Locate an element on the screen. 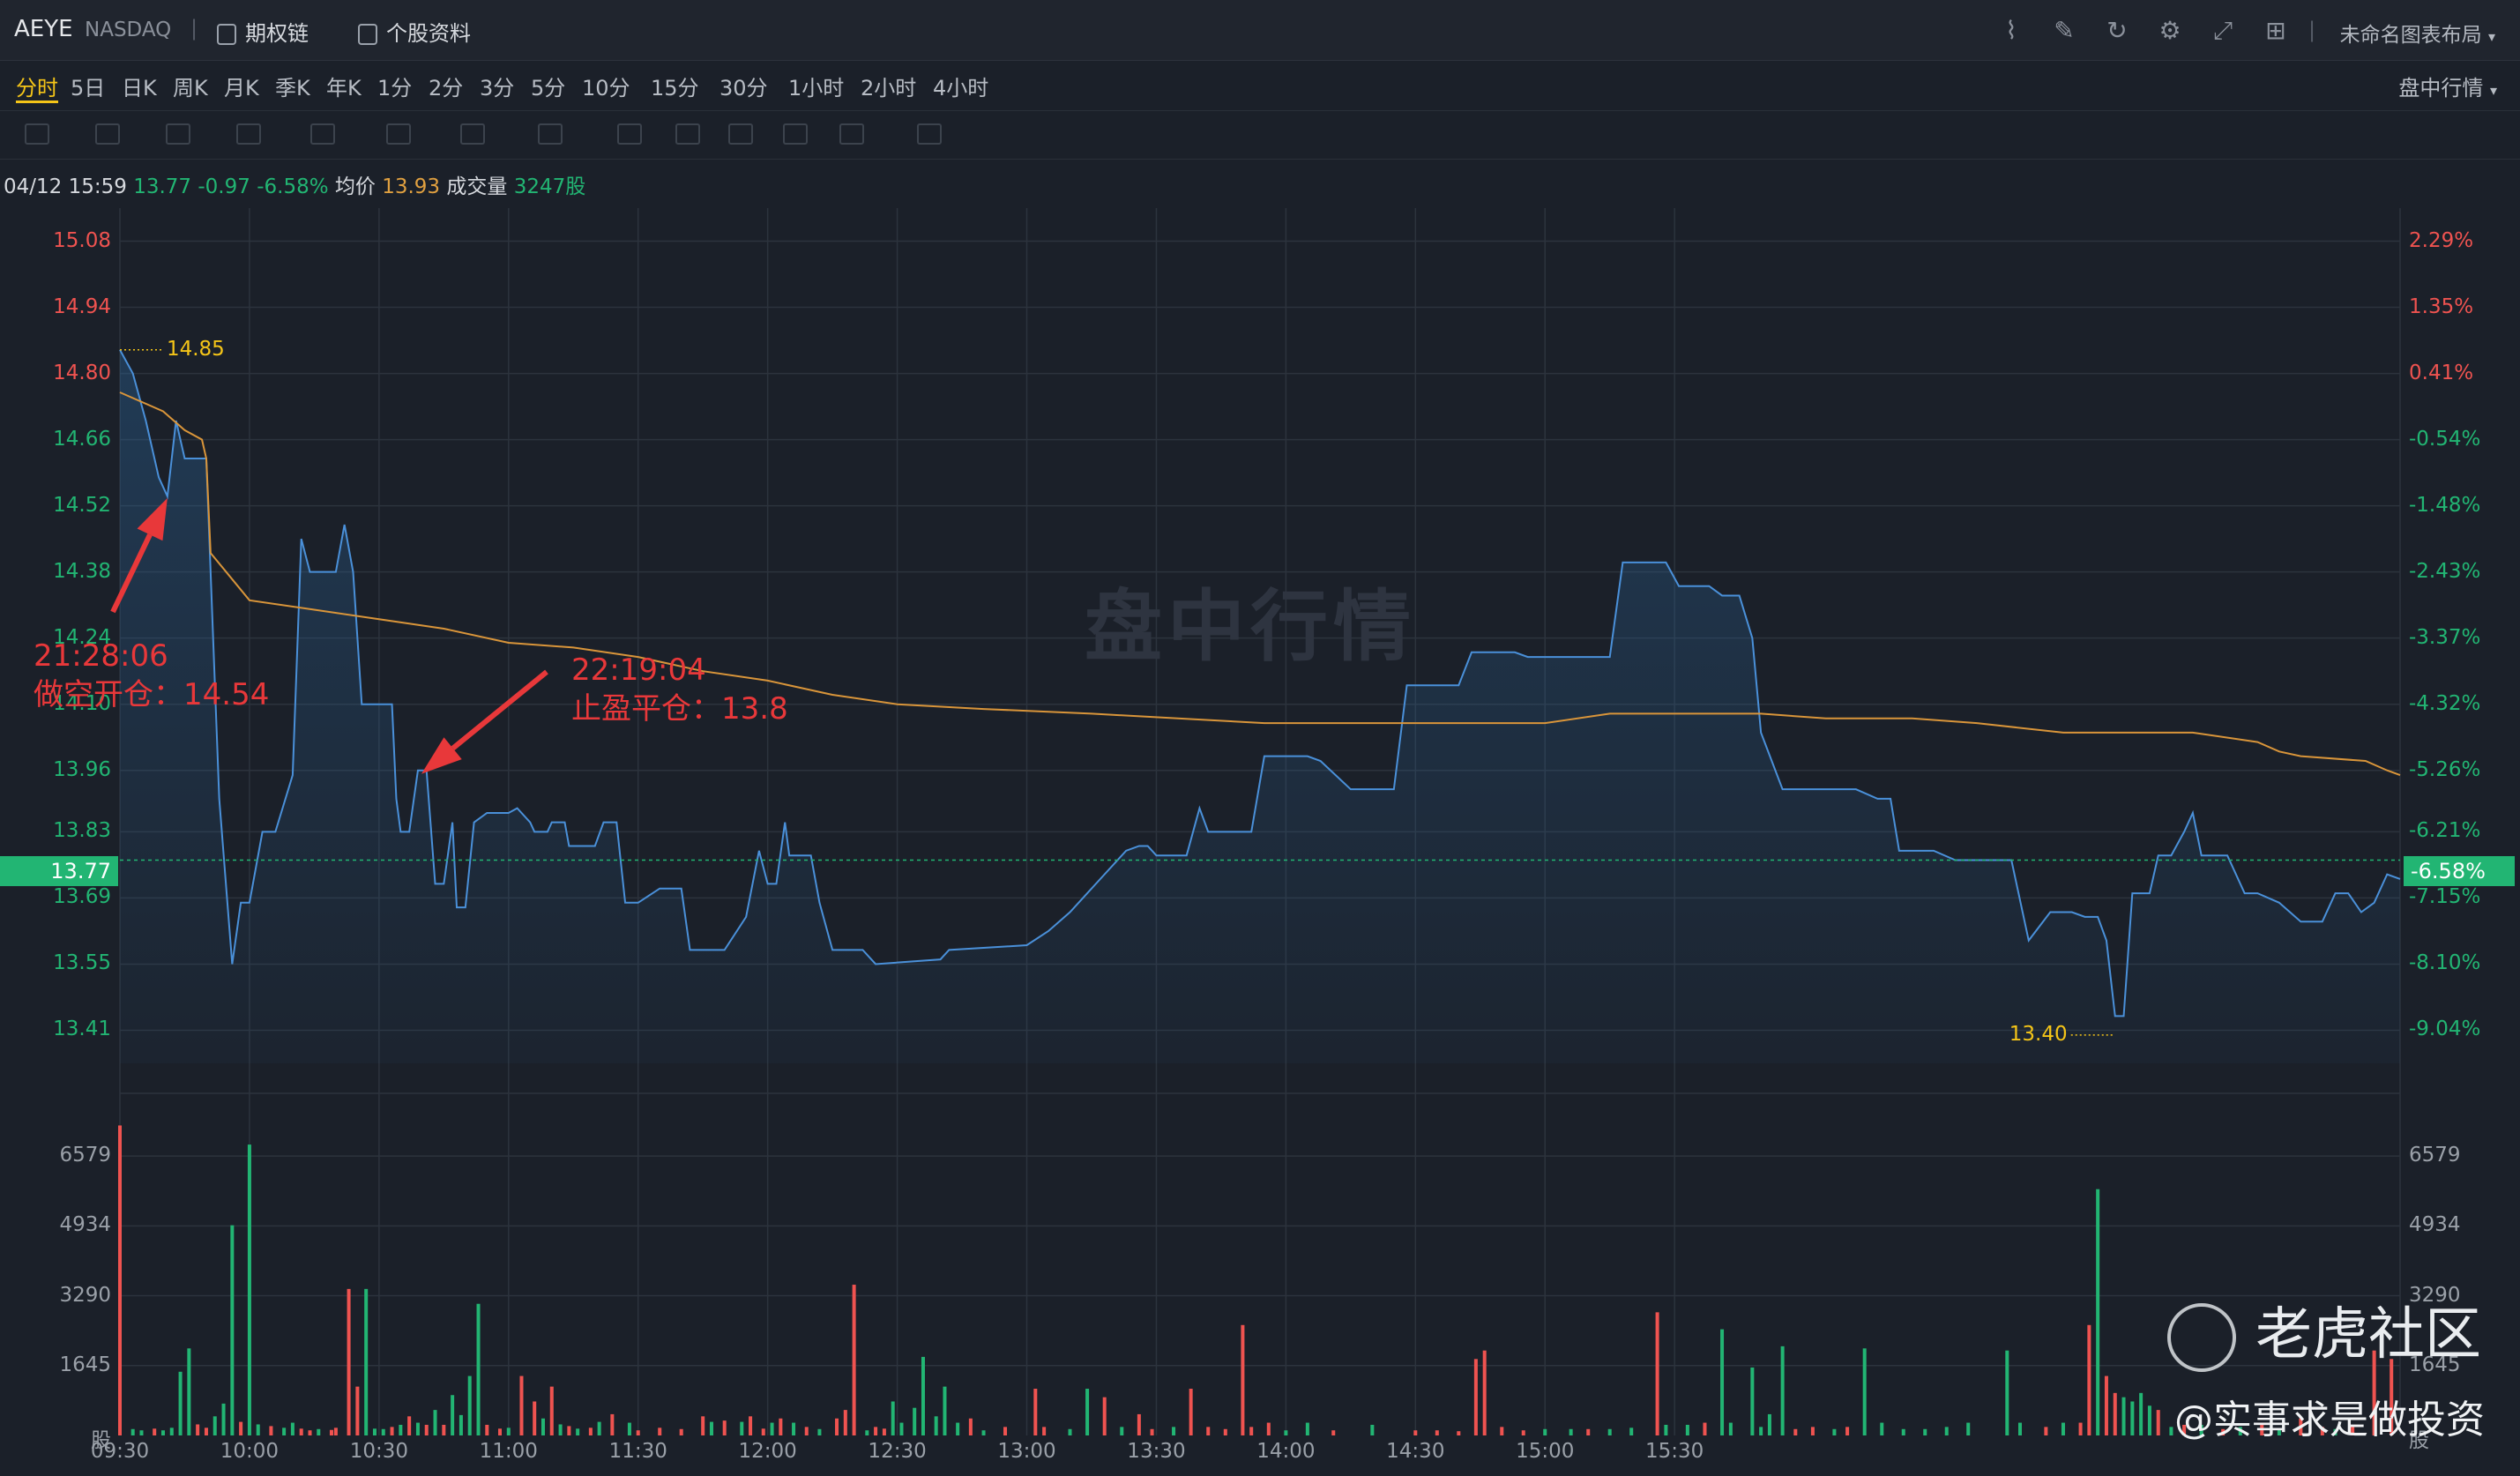 This screenshot has width=2520, height=1476. logo-text: 老虎社区 is located at coordinates (2368, 1335).